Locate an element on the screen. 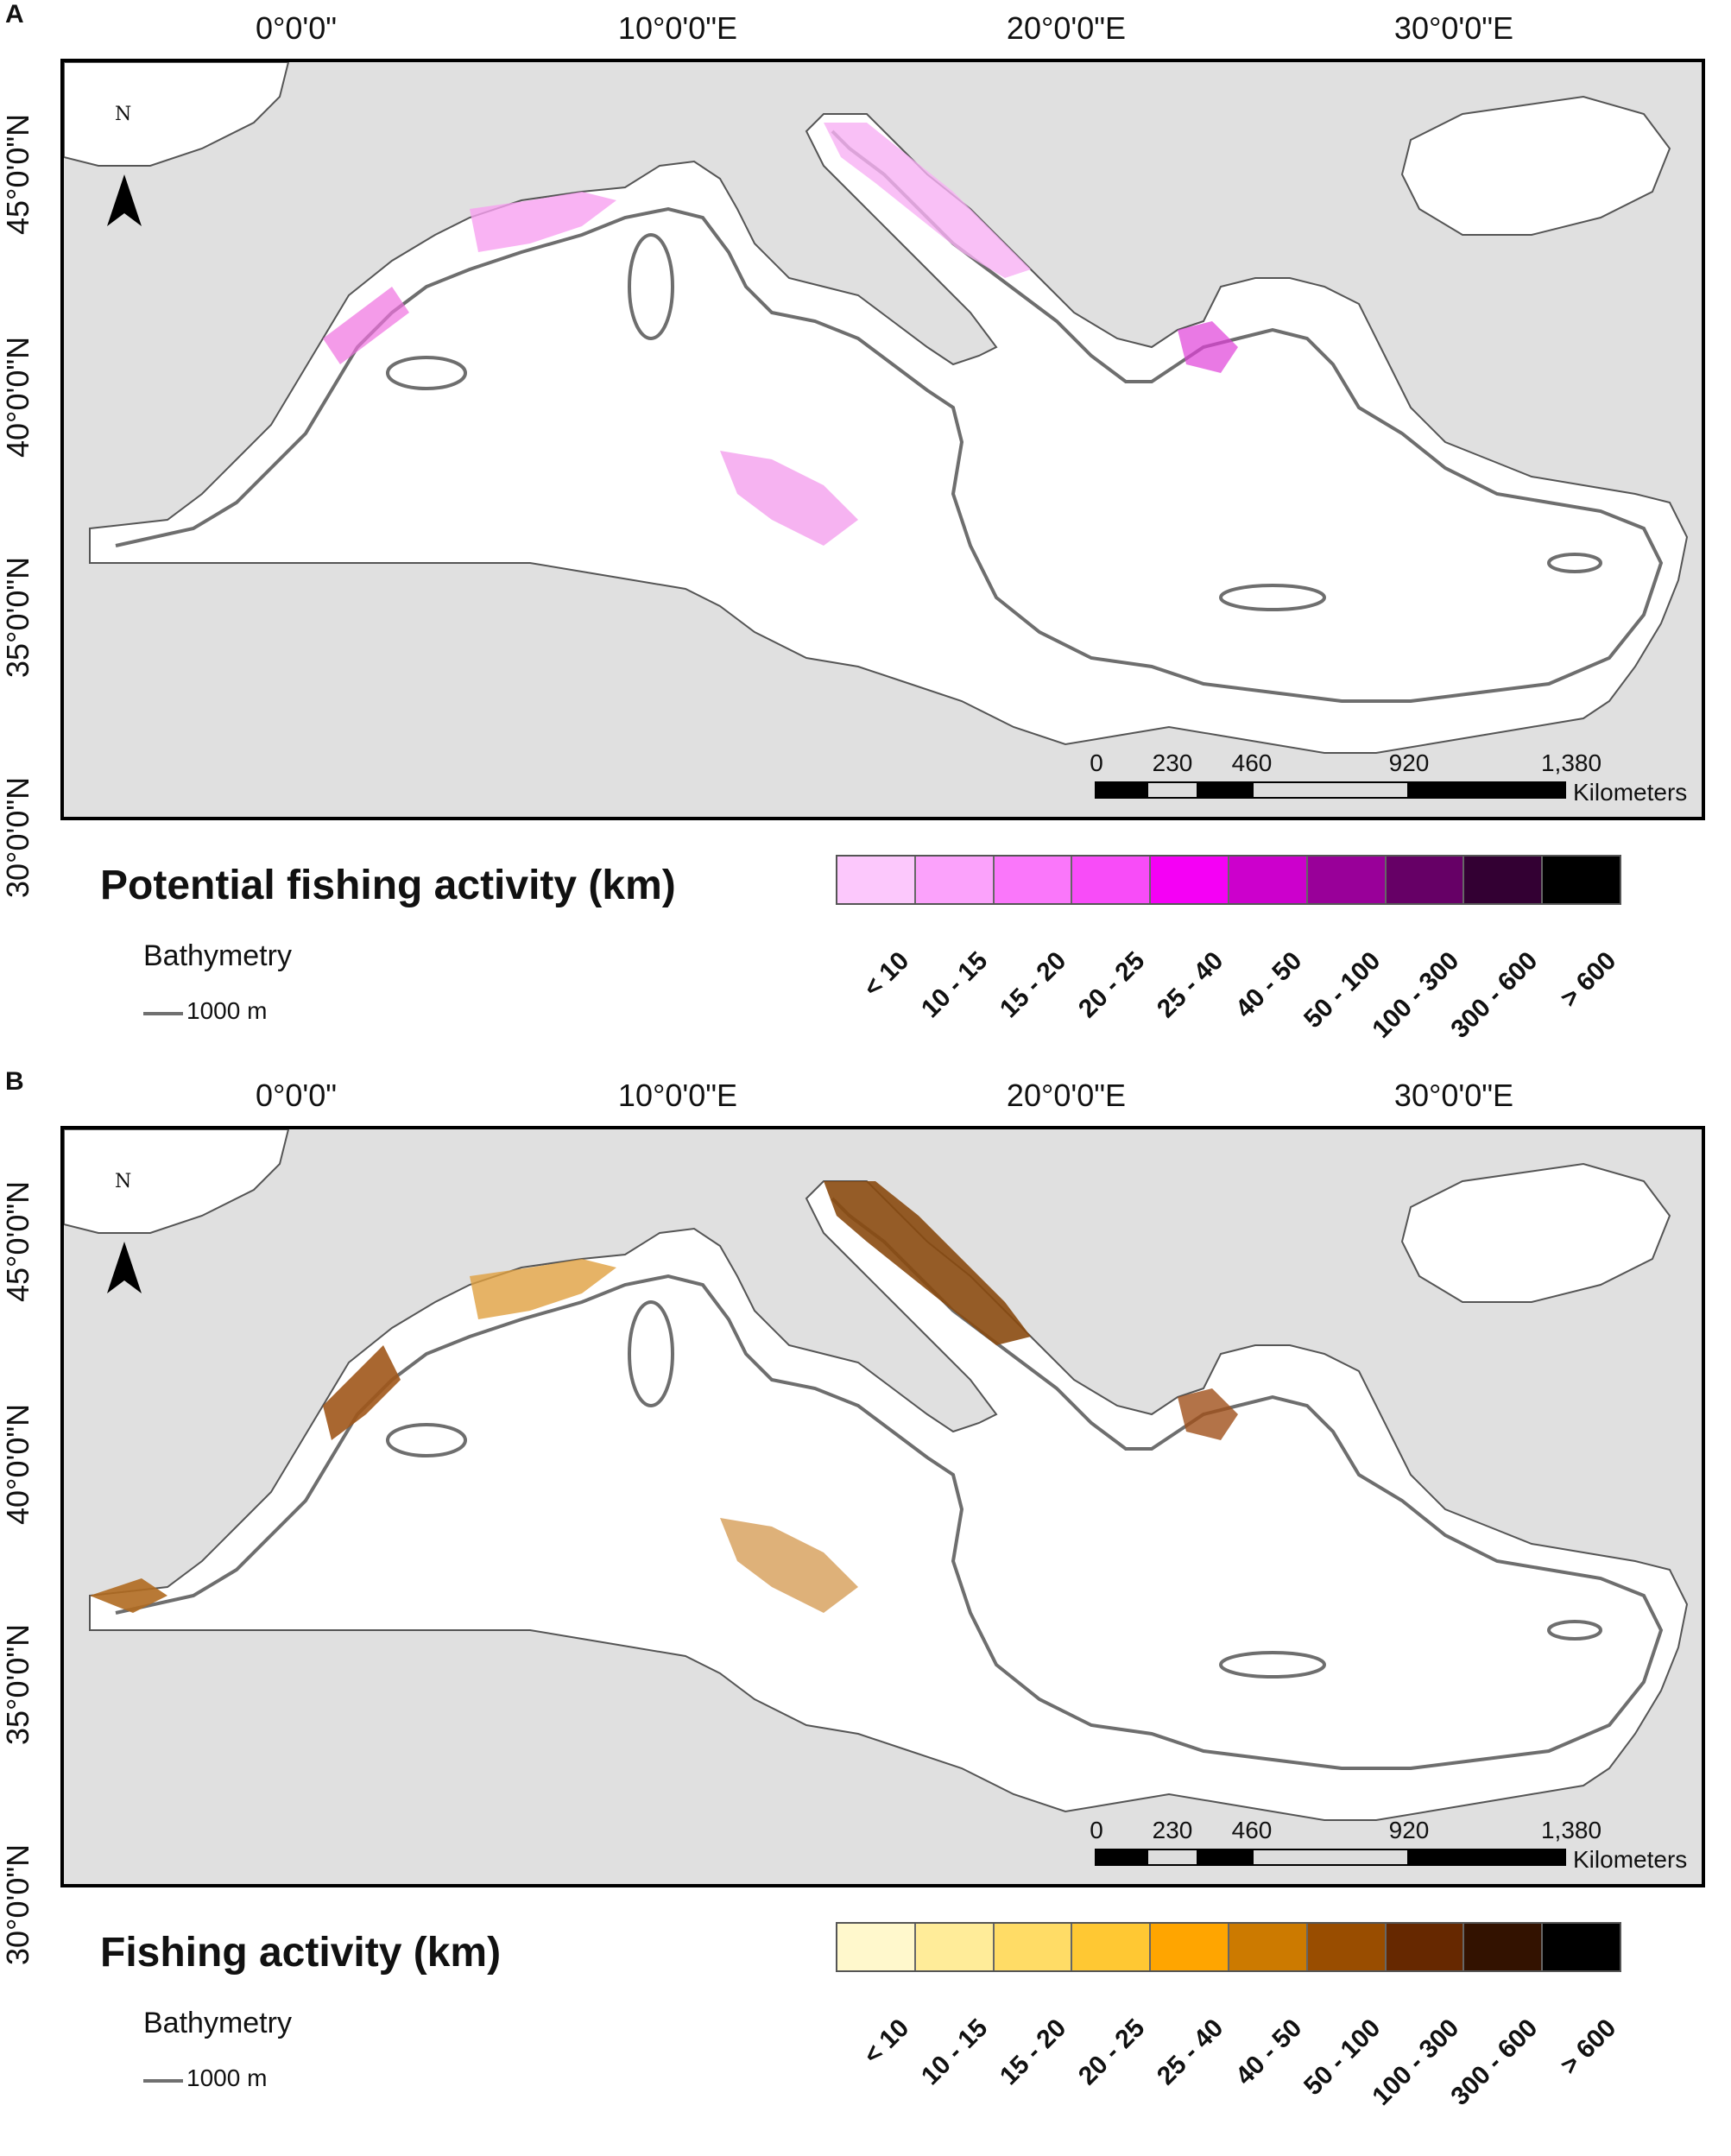 This screenshot has width=1731, height=2156. panel-letter: A is located at coordinates (15, 14).